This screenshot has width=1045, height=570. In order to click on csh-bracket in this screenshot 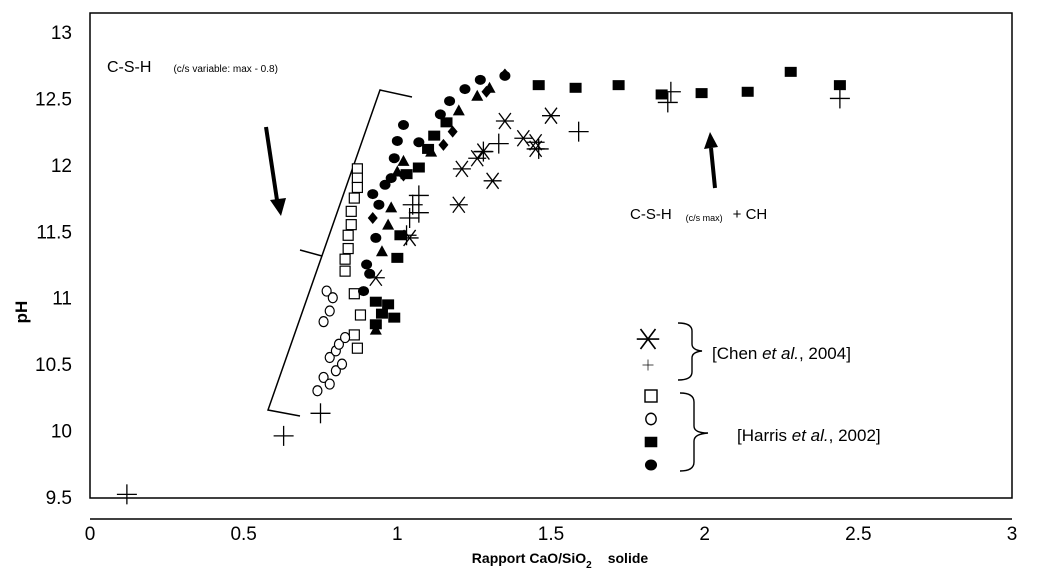, I will do `click(340, 253)`.